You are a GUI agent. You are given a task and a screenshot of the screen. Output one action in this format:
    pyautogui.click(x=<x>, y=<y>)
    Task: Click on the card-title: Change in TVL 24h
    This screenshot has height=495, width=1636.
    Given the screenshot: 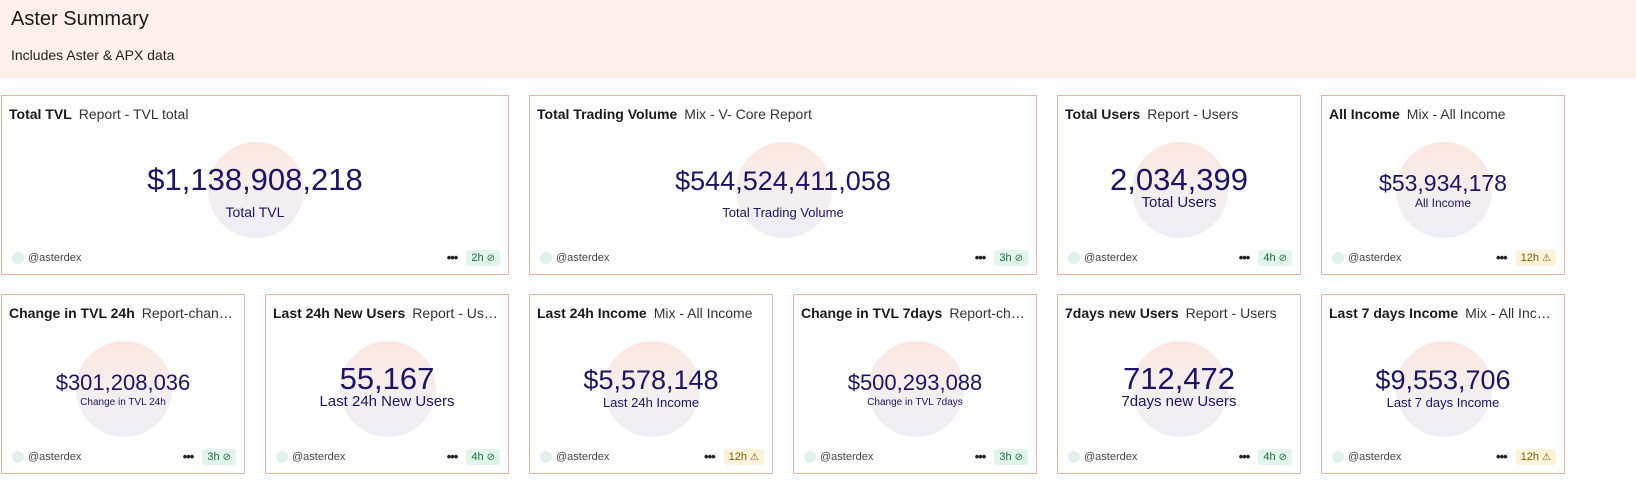 What is the action you would take?
    pyautogui.click(x=72, y=313)
    